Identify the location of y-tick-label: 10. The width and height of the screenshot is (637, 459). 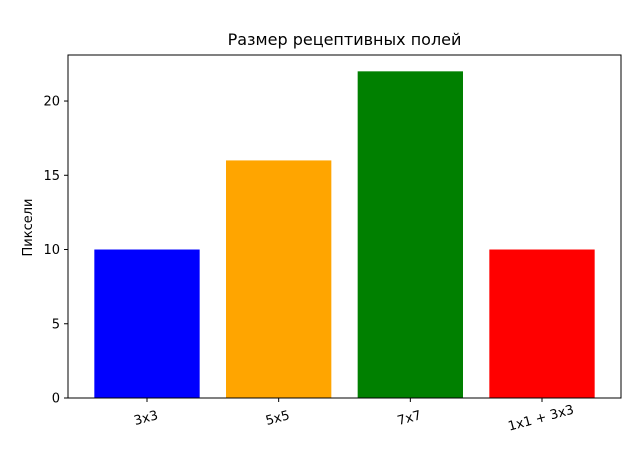
(51, 250).